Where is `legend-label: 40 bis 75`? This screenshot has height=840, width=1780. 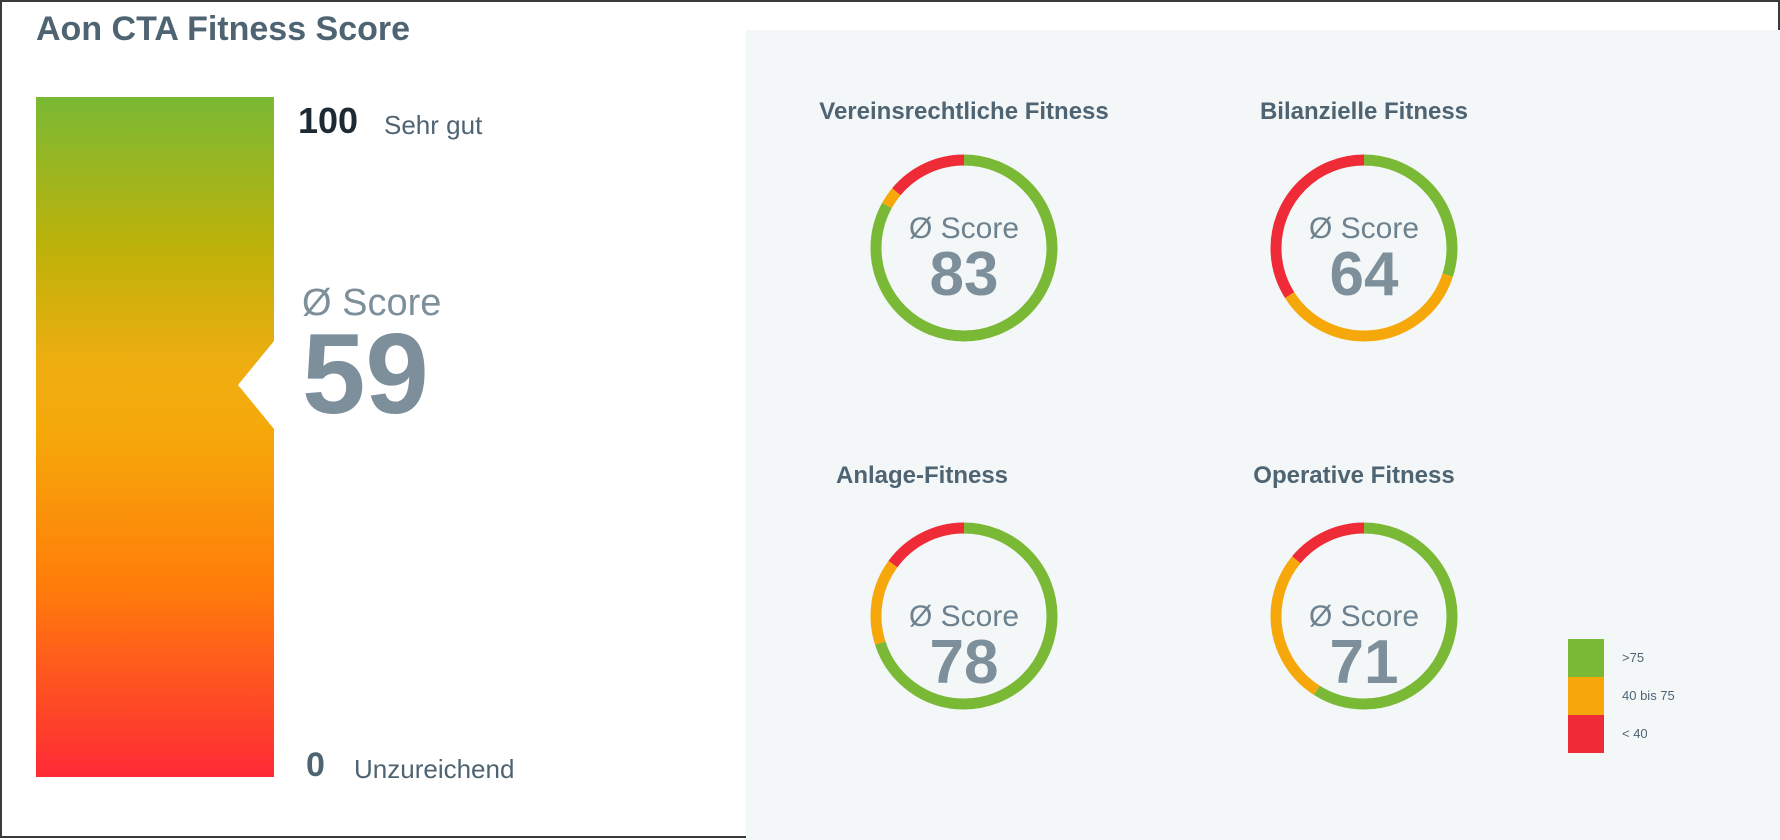
legend-label: 40 bis 75 is located at coordinates (1648, 695).